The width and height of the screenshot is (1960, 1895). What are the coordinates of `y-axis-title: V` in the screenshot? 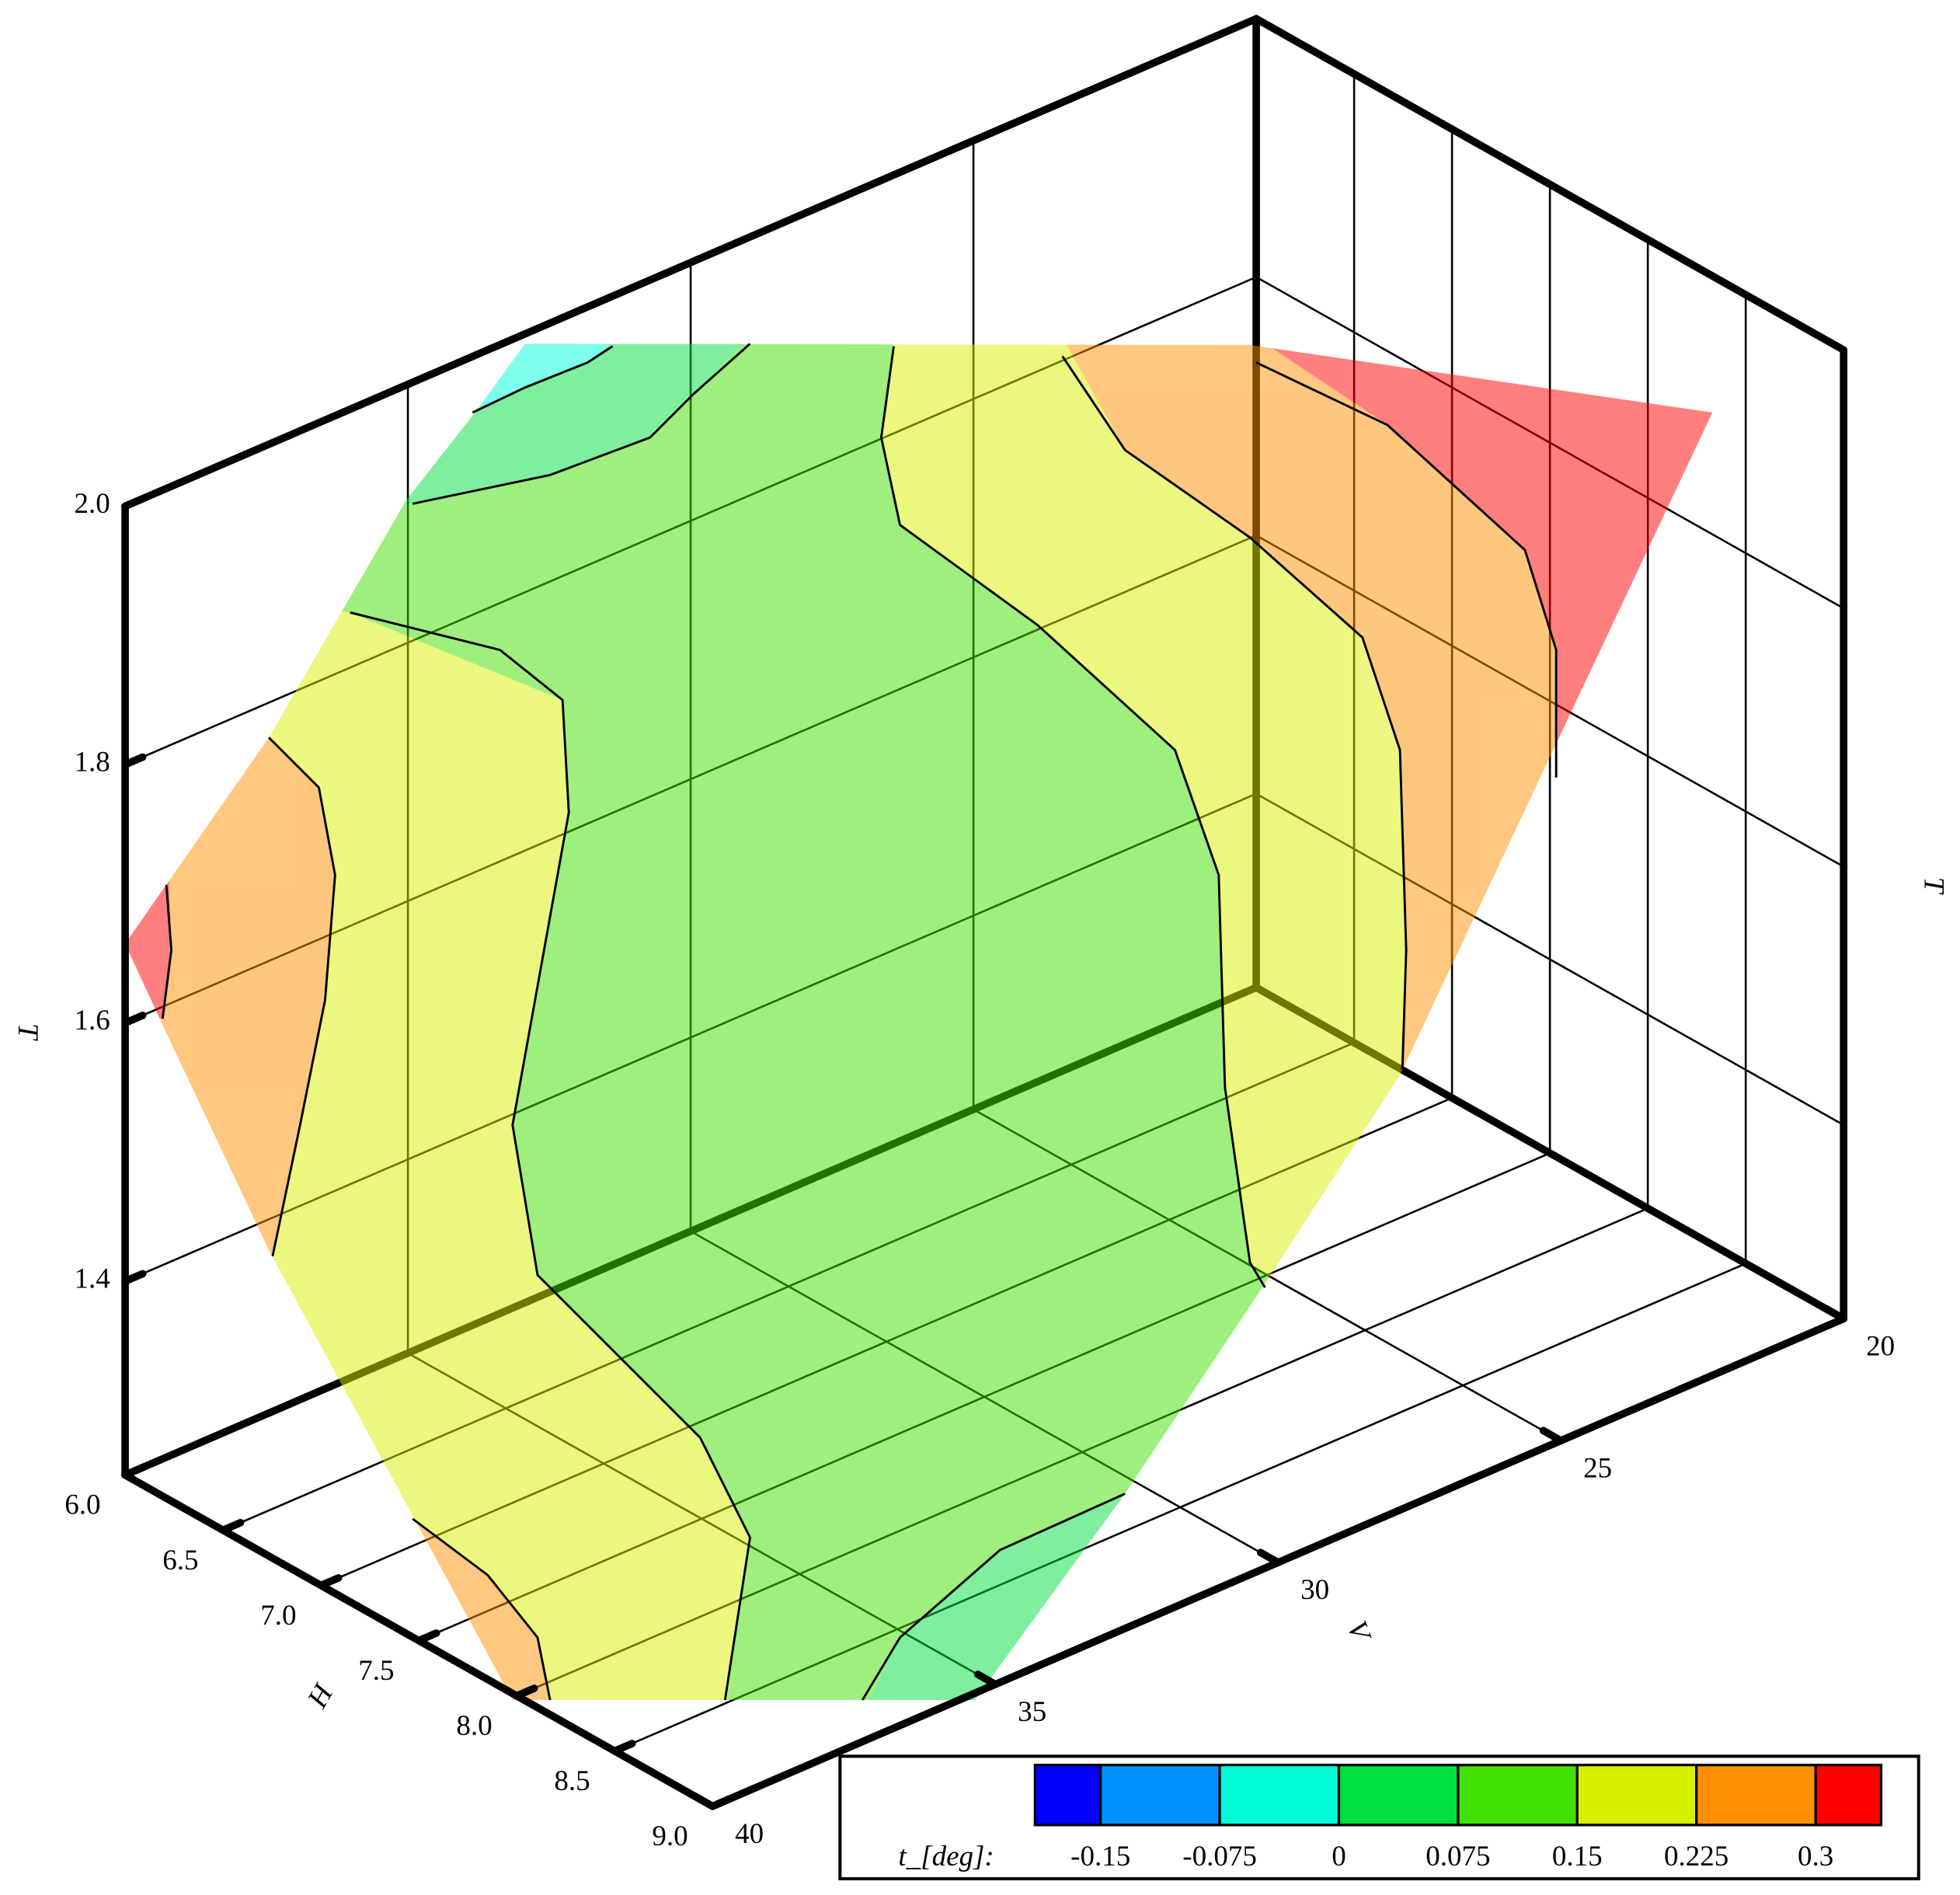 It's located at (1358, 1632).